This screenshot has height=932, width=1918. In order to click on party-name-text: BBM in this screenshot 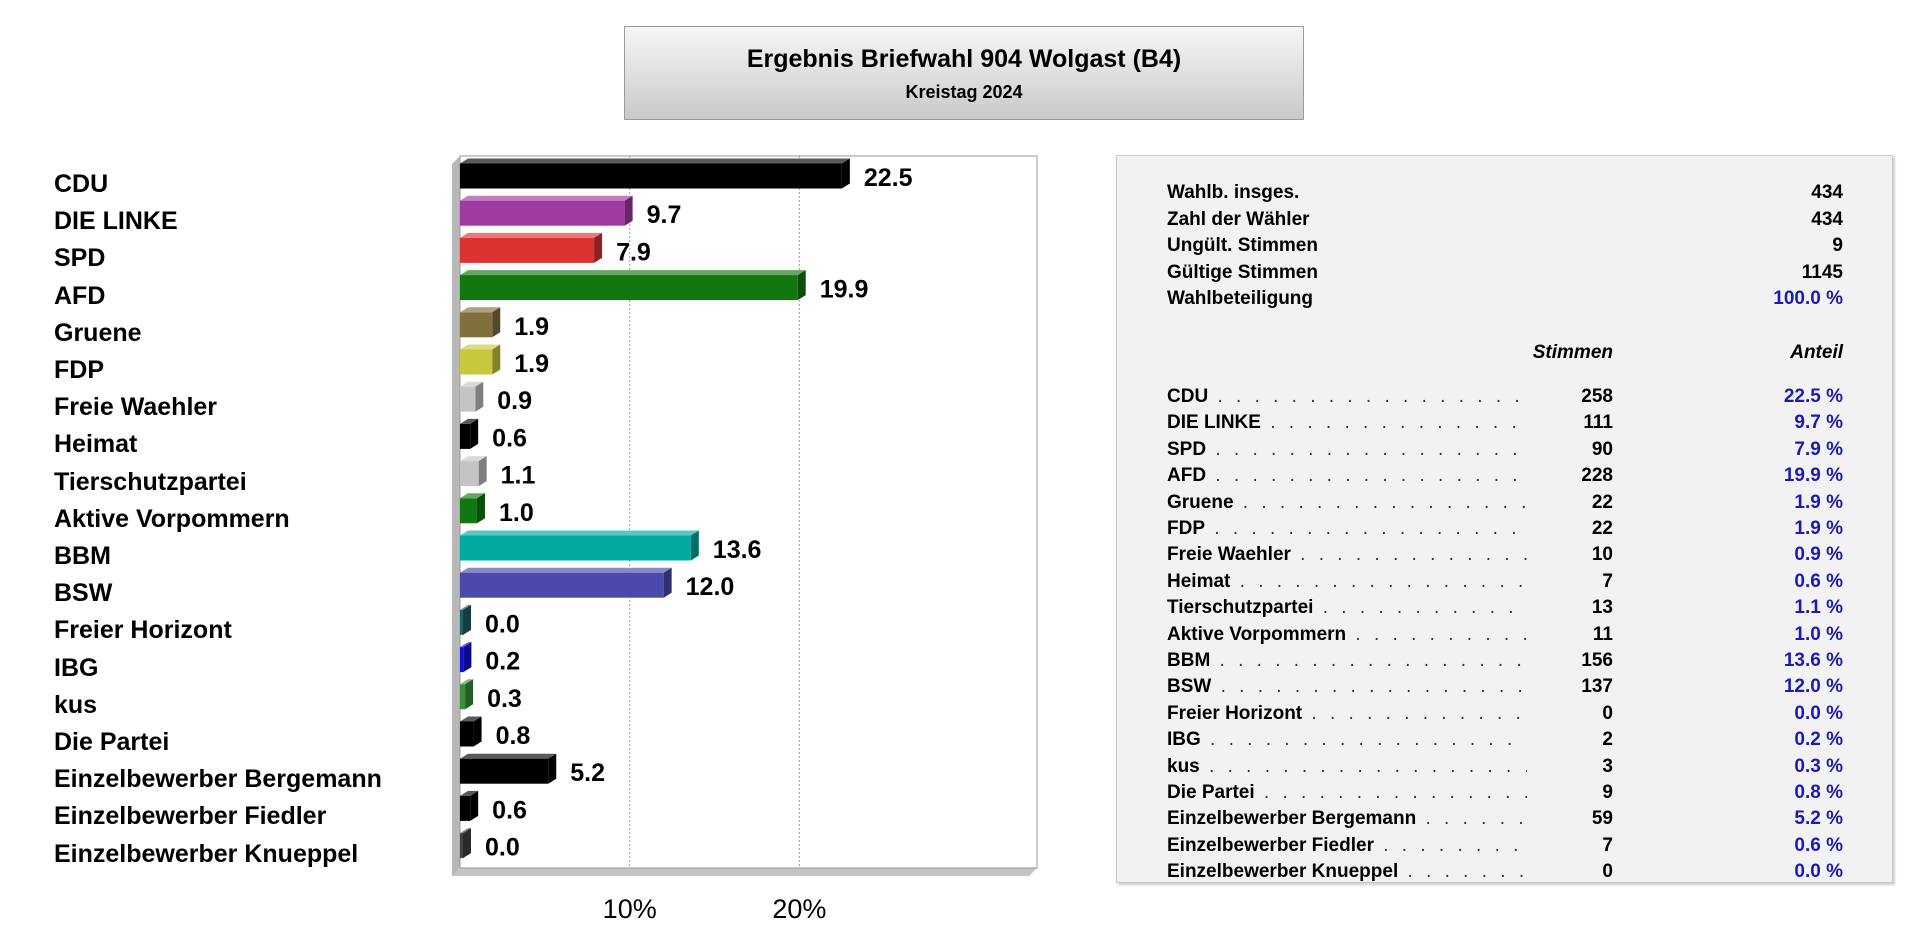, I will do `click(1189, 660)`.